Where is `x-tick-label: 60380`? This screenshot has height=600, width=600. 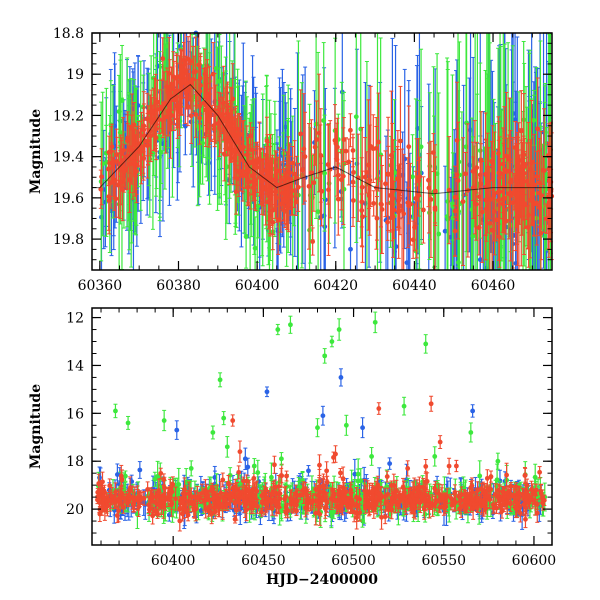
x-tick-label: 60380 is located at coordinates (178, 286).